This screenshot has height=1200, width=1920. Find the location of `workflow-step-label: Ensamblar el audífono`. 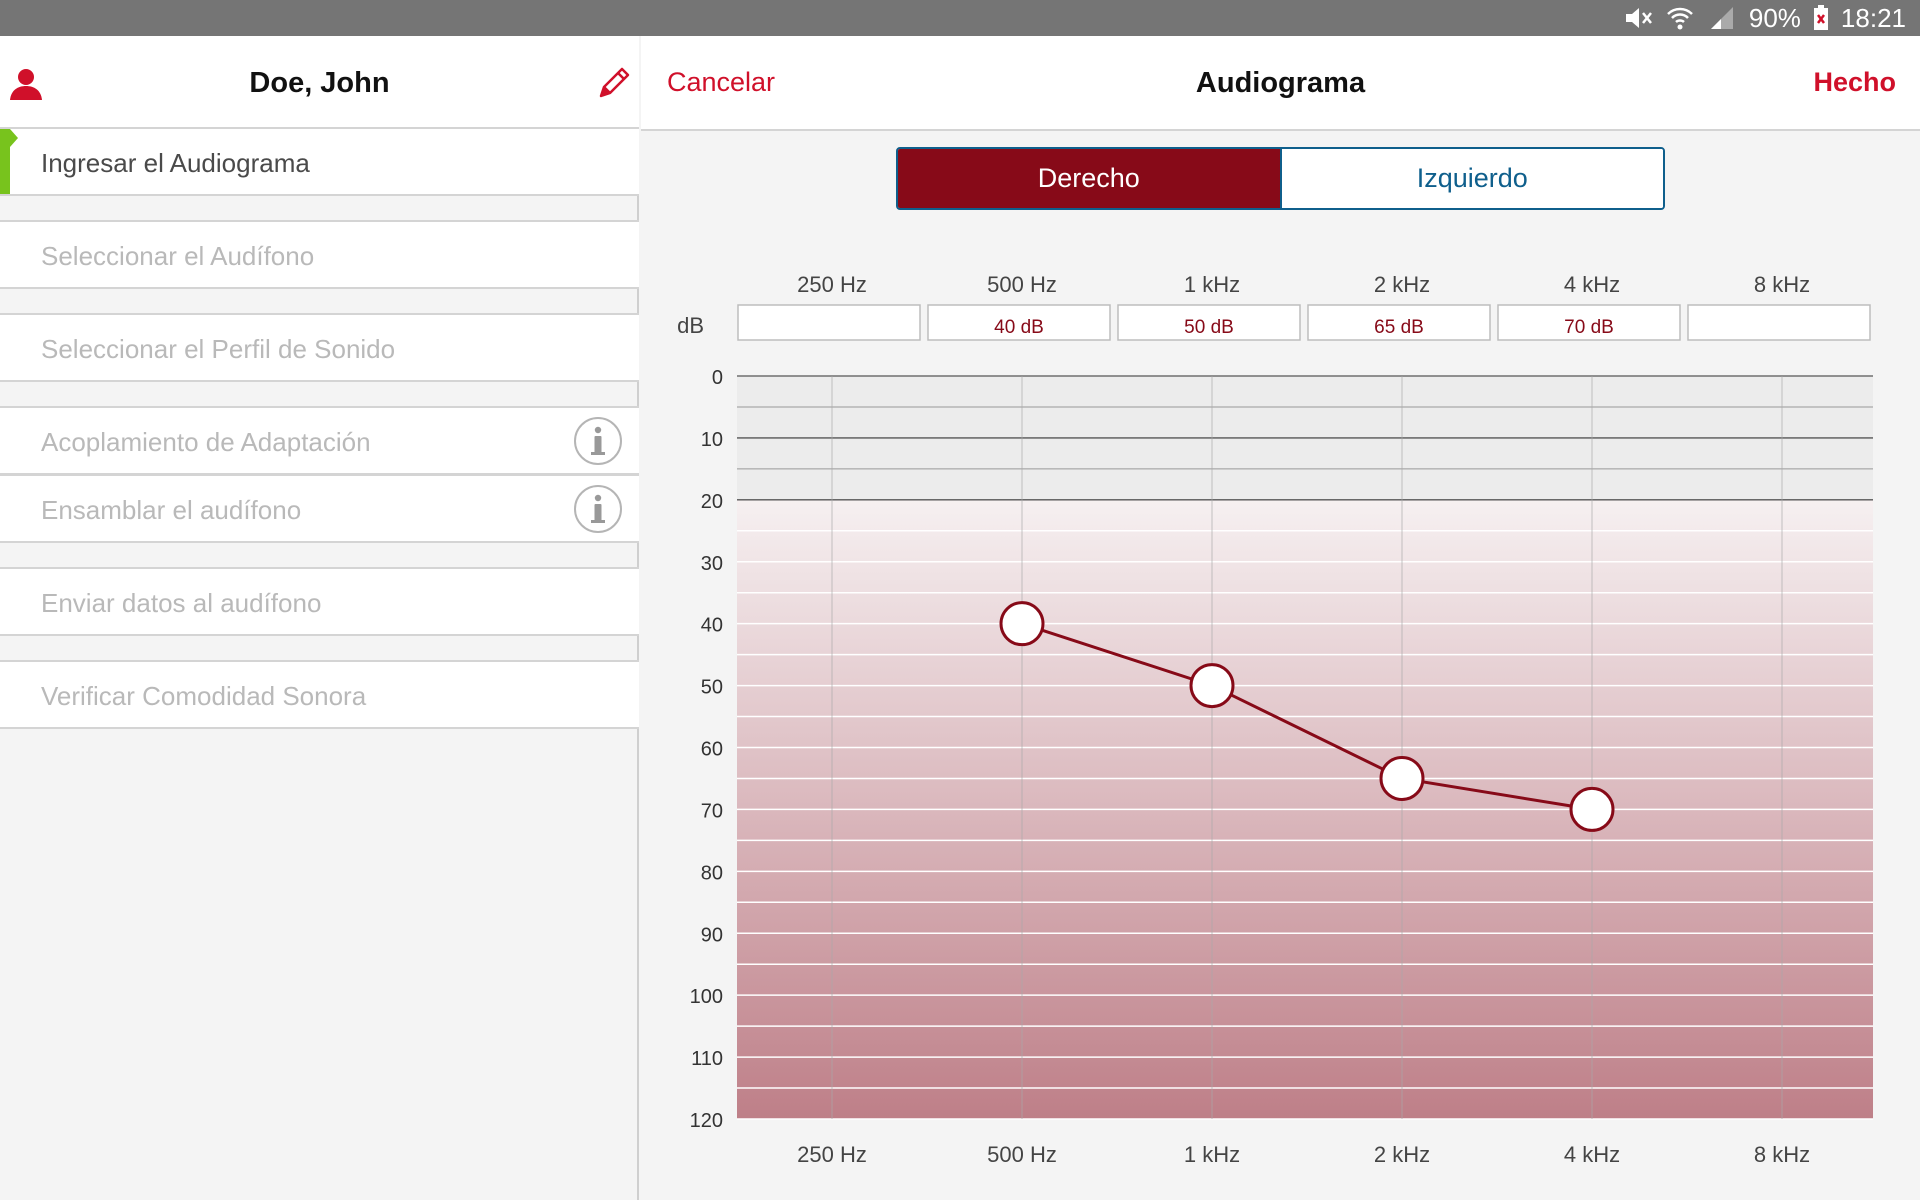

workflow-step-label: Ensamblar el audífono is located at coordinates (171, 510).